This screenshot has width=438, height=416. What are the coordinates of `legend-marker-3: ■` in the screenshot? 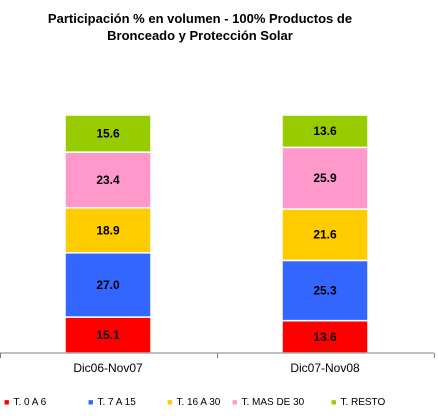 It's located at (235, 402).